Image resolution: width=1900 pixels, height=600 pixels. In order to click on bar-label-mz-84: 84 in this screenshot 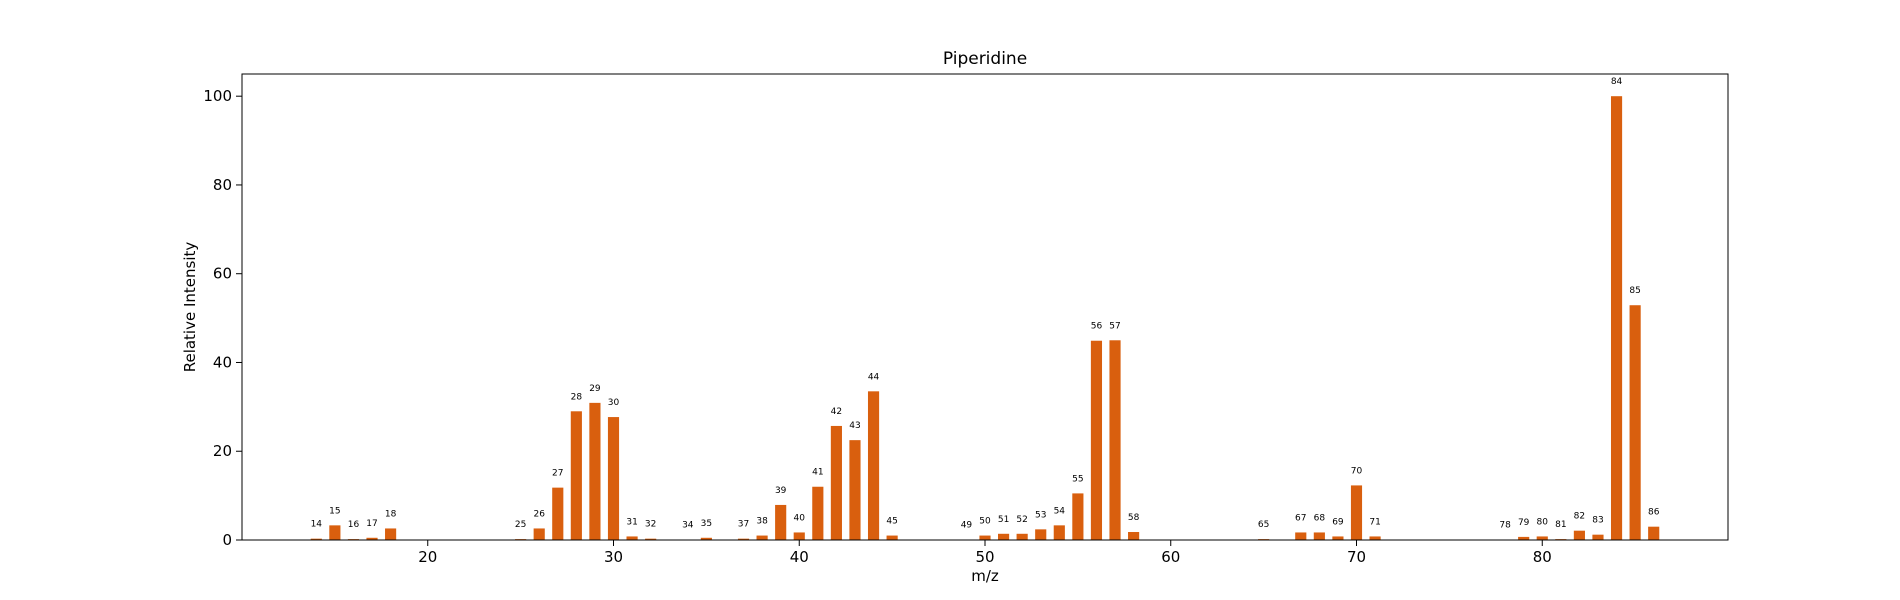, I will do `click(1617, 82)`.